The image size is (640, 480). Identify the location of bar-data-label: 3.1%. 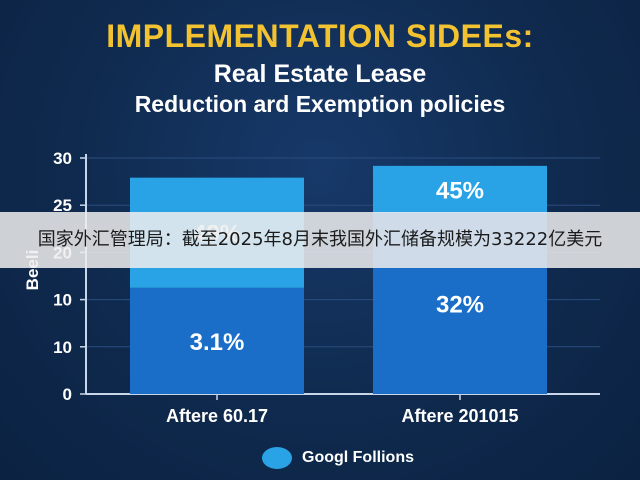
(217, 342).